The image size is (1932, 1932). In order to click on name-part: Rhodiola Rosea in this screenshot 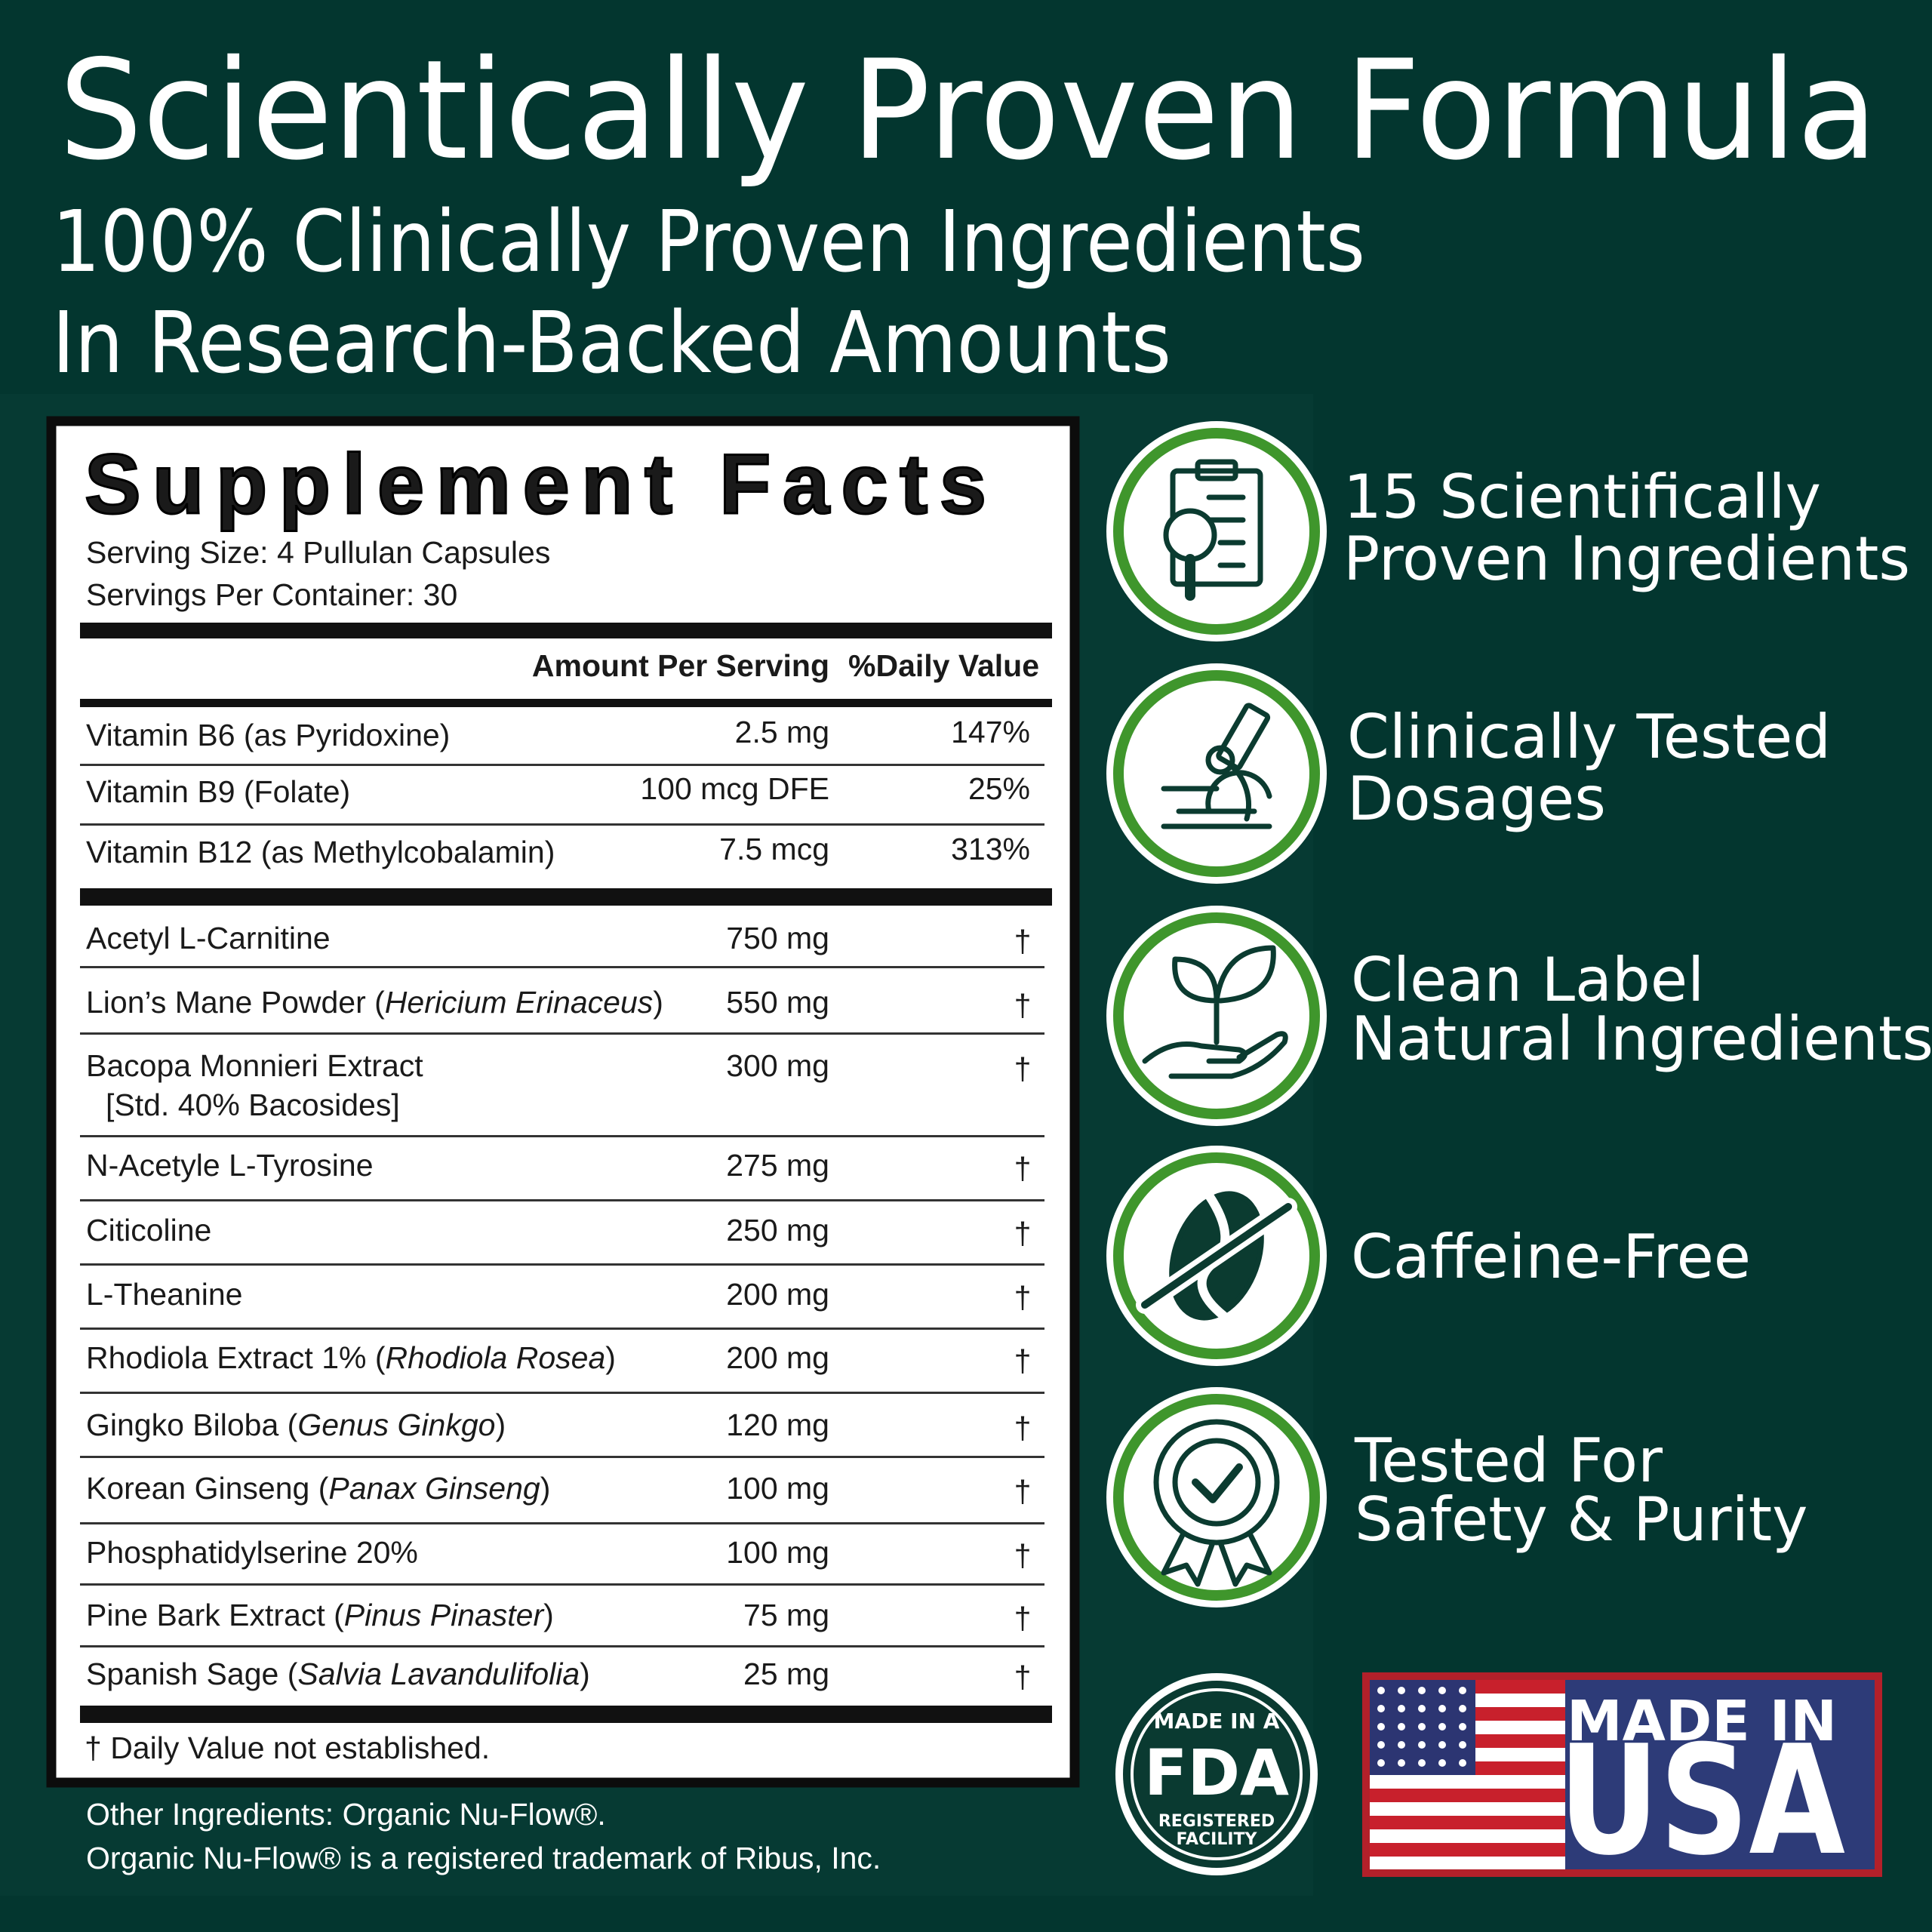, I will do `click(496, 1357)`.